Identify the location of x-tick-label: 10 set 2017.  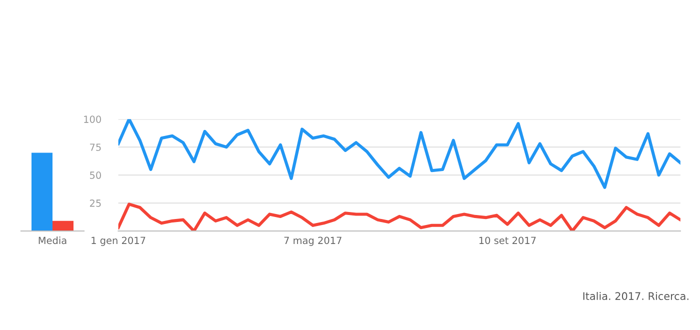
(507, 240).